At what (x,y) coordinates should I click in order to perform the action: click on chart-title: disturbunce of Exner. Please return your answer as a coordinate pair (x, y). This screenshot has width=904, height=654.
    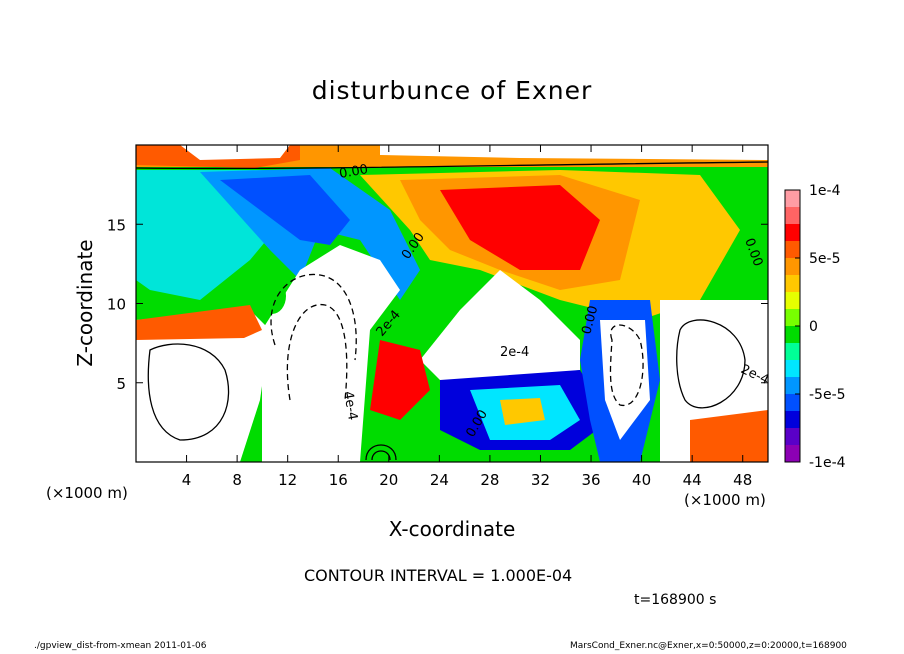
    Looking at the image, I should click on (452, 90).